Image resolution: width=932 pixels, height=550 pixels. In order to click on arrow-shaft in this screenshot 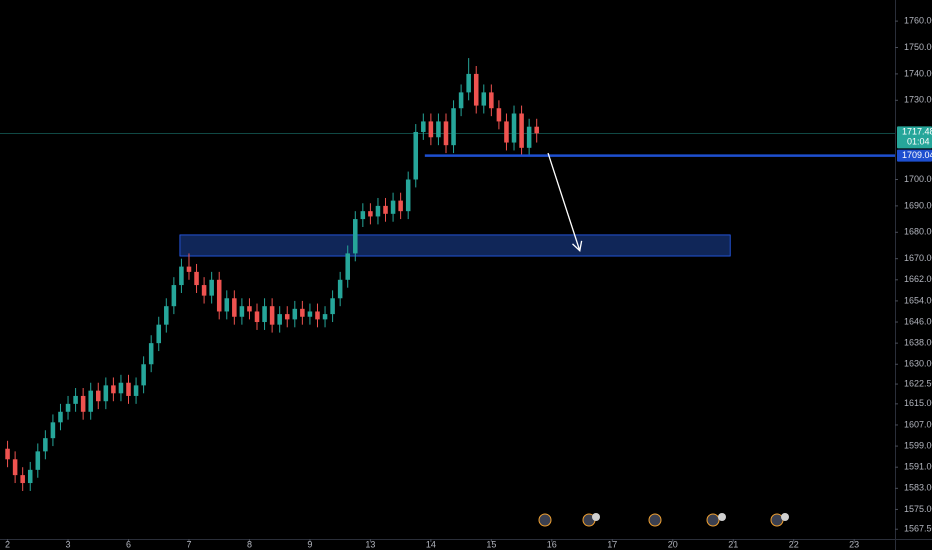, I will do `click(564, 201)`.